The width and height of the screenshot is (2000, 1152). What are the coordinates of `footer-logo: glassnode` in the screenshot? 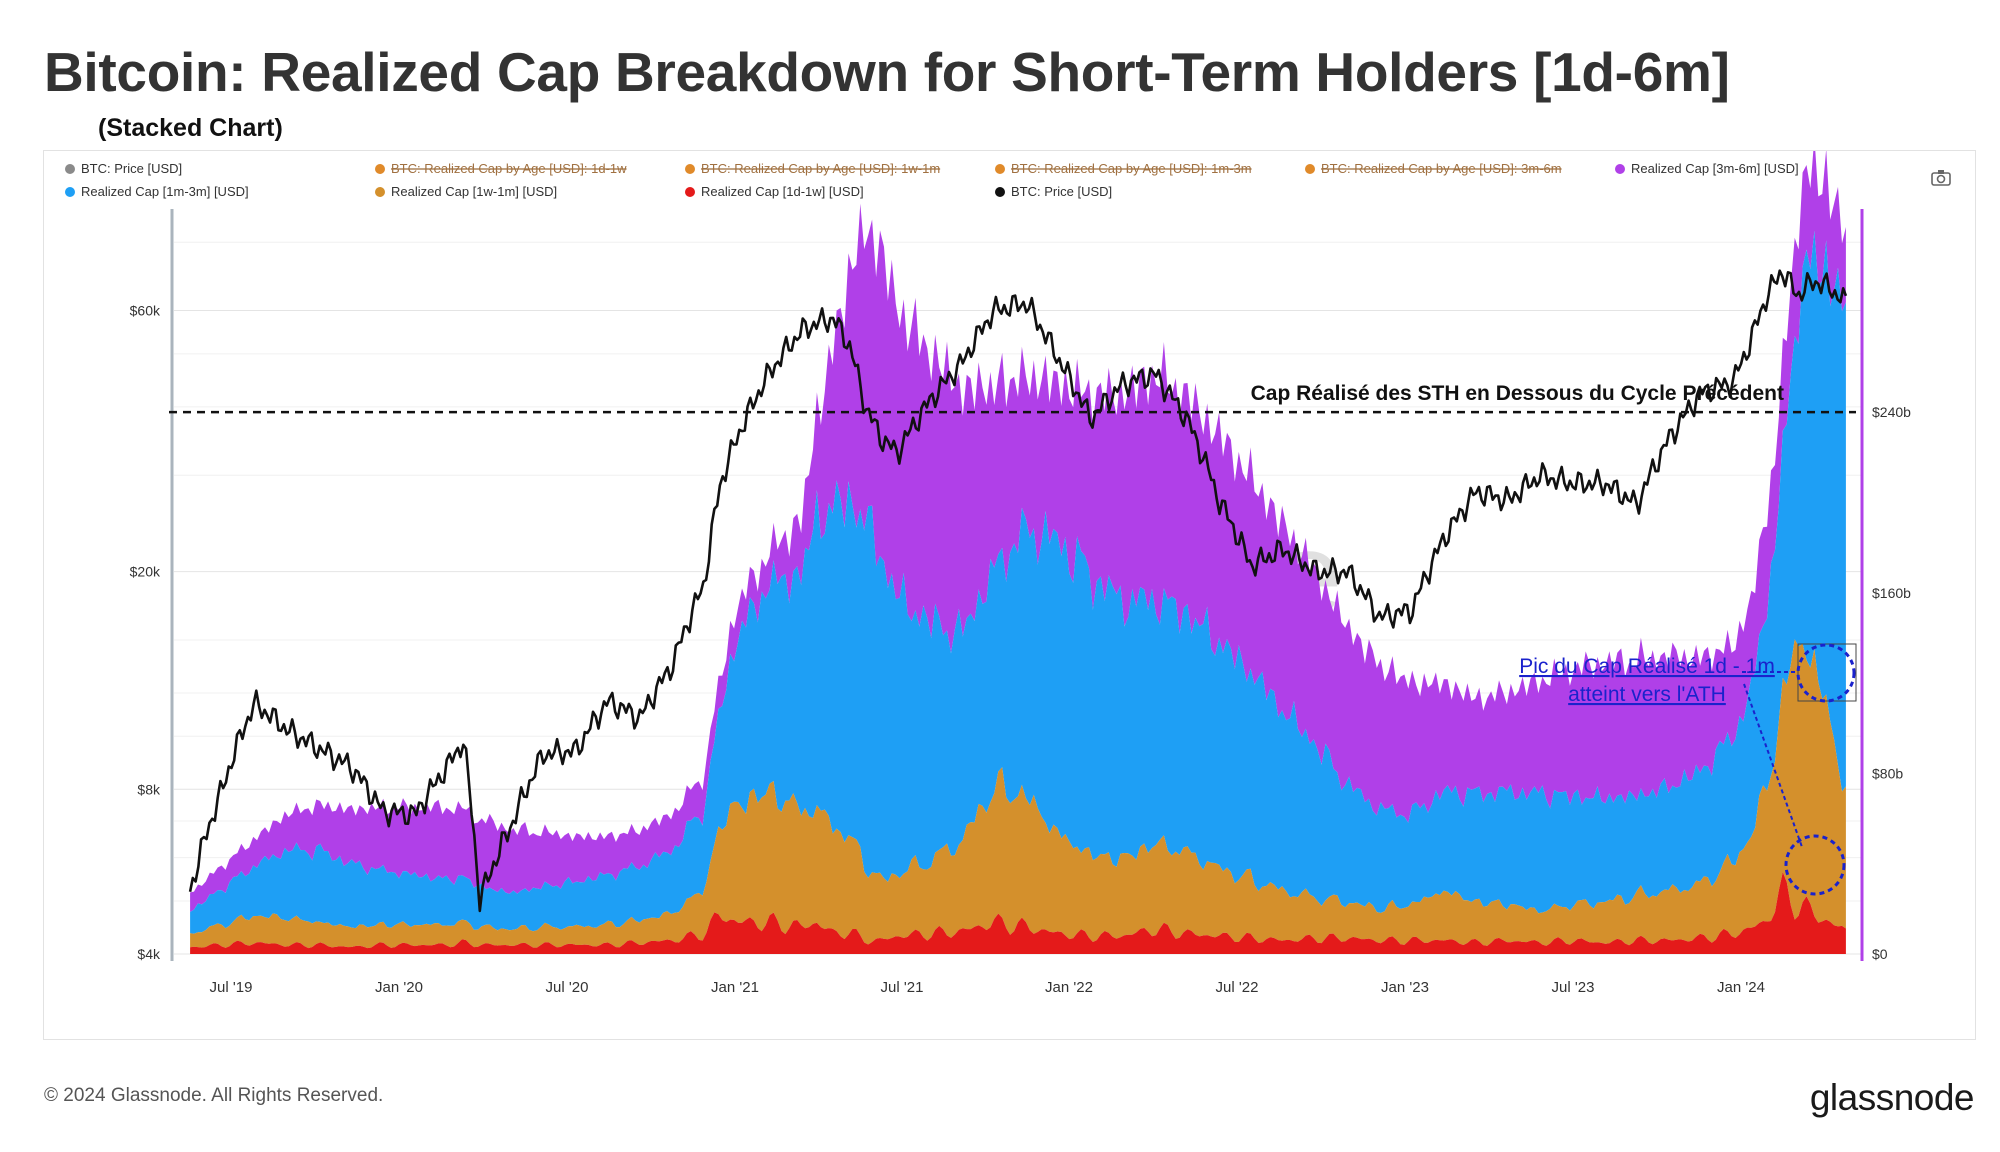 It's located at (1892, 1097).